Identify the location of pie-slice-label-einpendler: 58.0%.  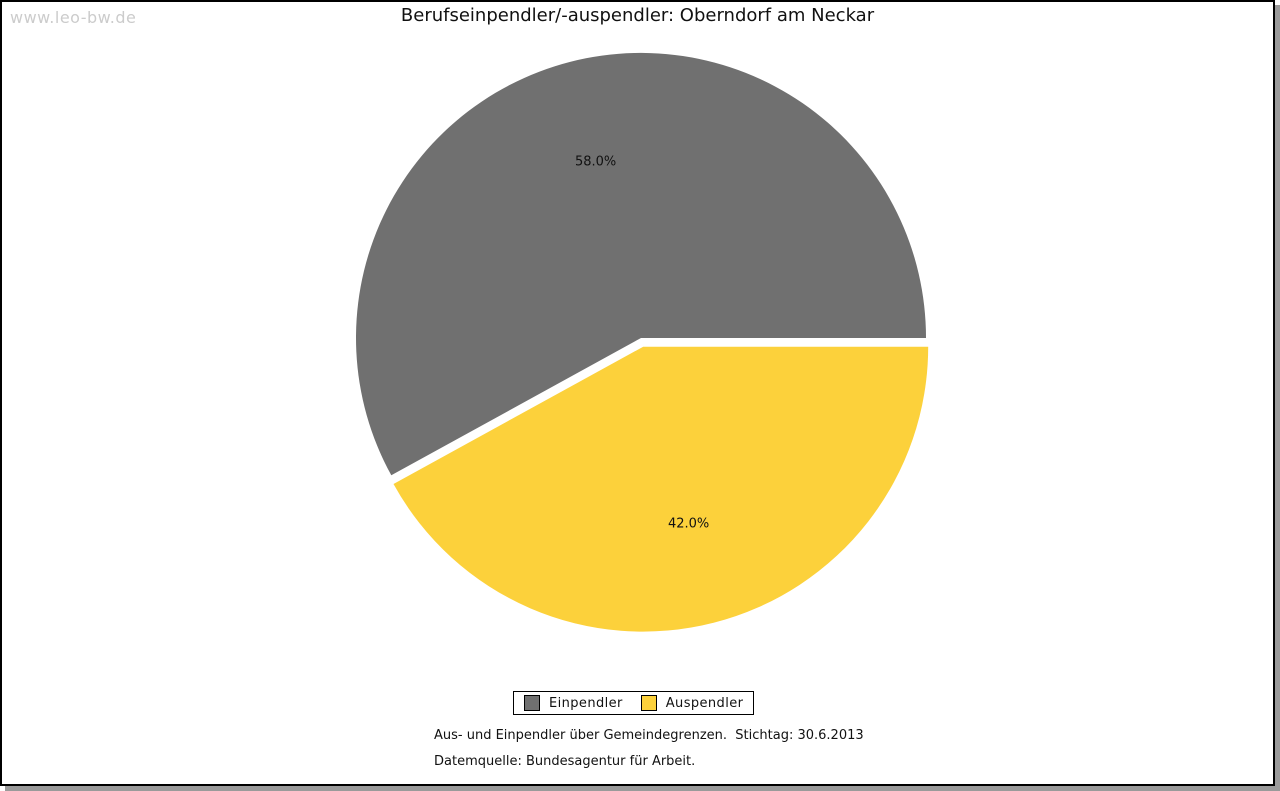
(595, 161).